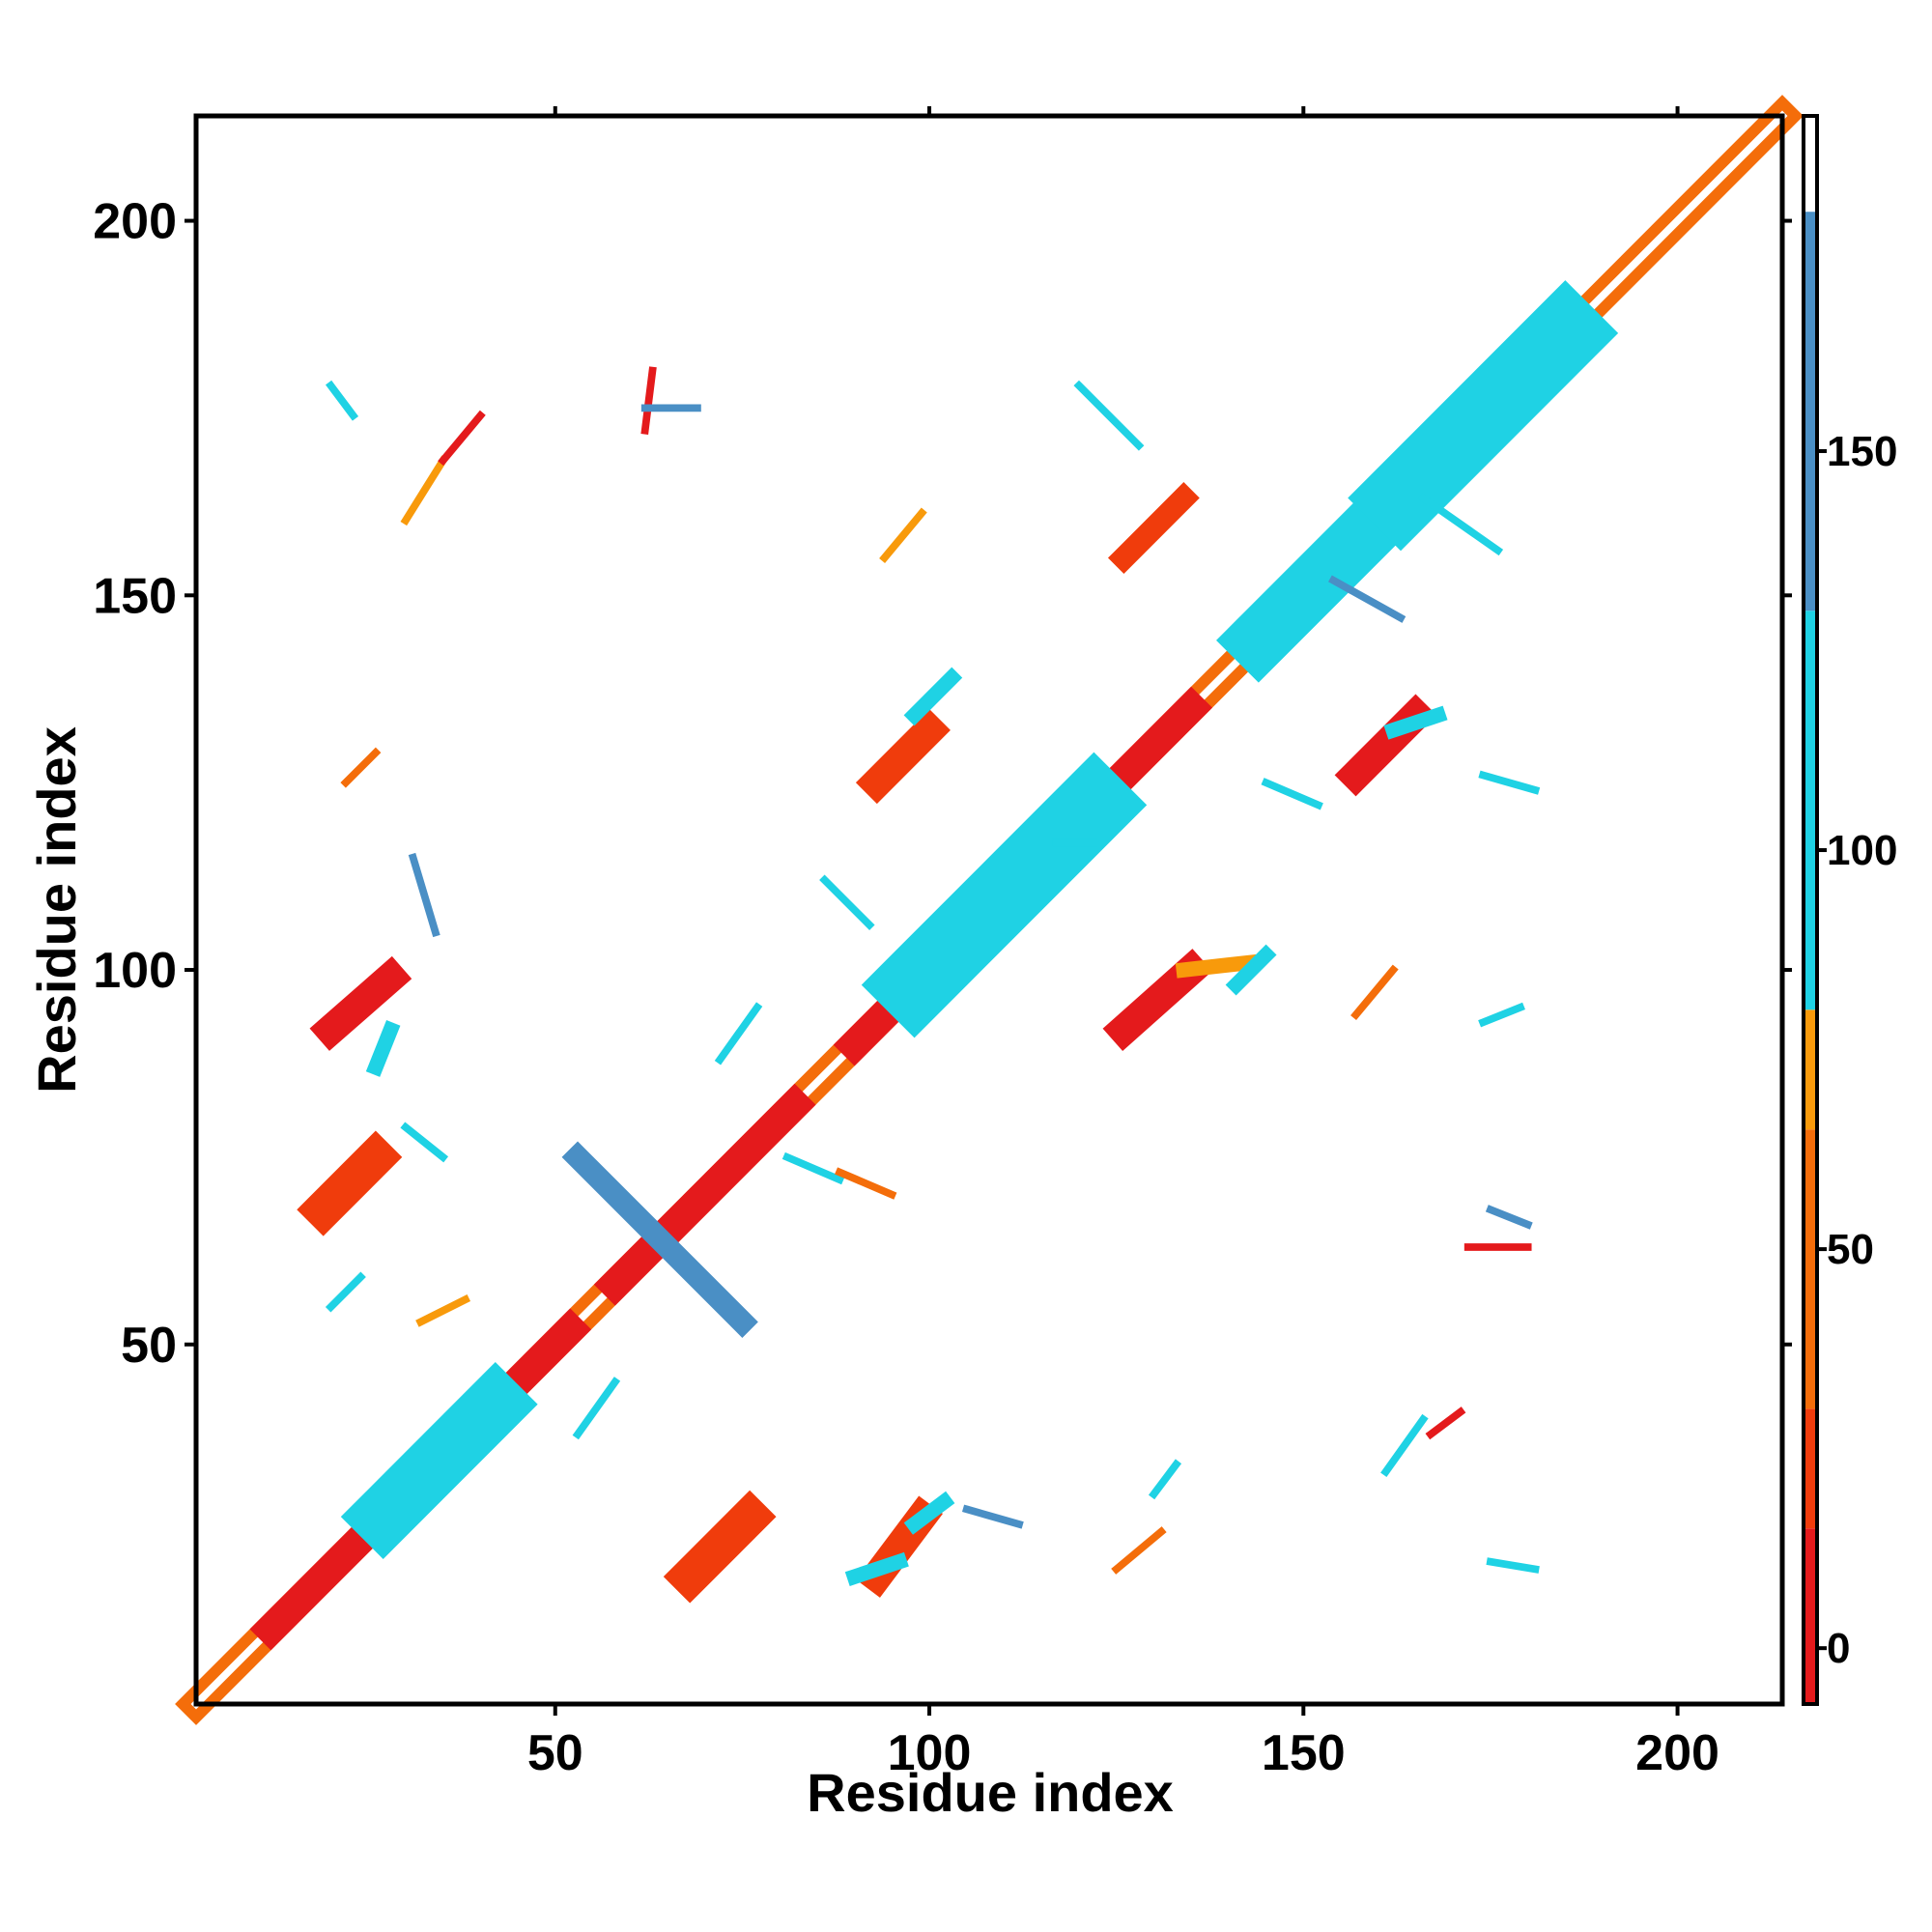 The image size is (1932, 1932). What do you see at coordinates (930, 1753) in the screenshot?
I see `x-tick-label: 100` at bounding box center [930, 1753].